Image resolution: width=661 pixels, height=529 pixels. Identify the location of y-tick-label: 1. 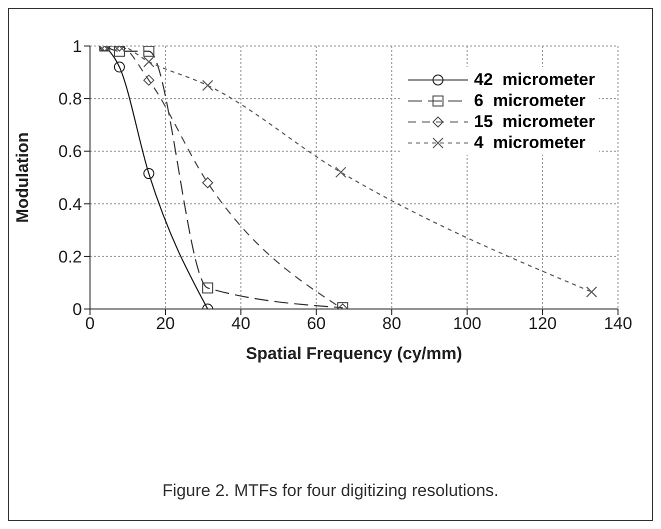
(77, 46).